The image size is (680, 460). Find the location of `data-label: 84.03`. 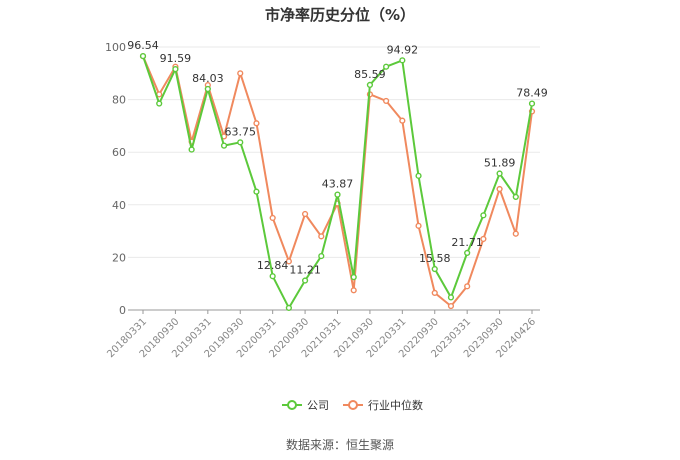

data-label: 84.03 is located at coordinates (208, 78).